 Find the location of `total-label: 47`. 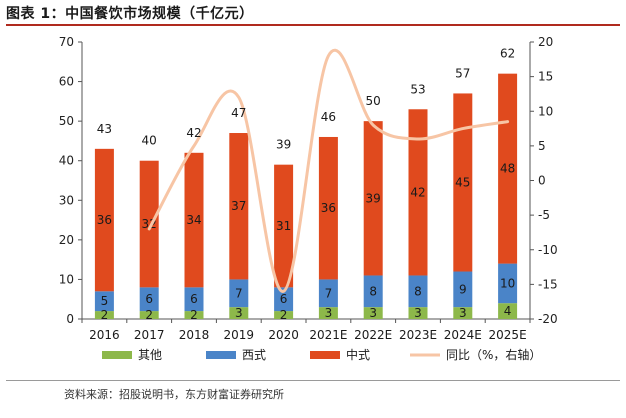

total-label: 47 is located at coordinates (238, 113).